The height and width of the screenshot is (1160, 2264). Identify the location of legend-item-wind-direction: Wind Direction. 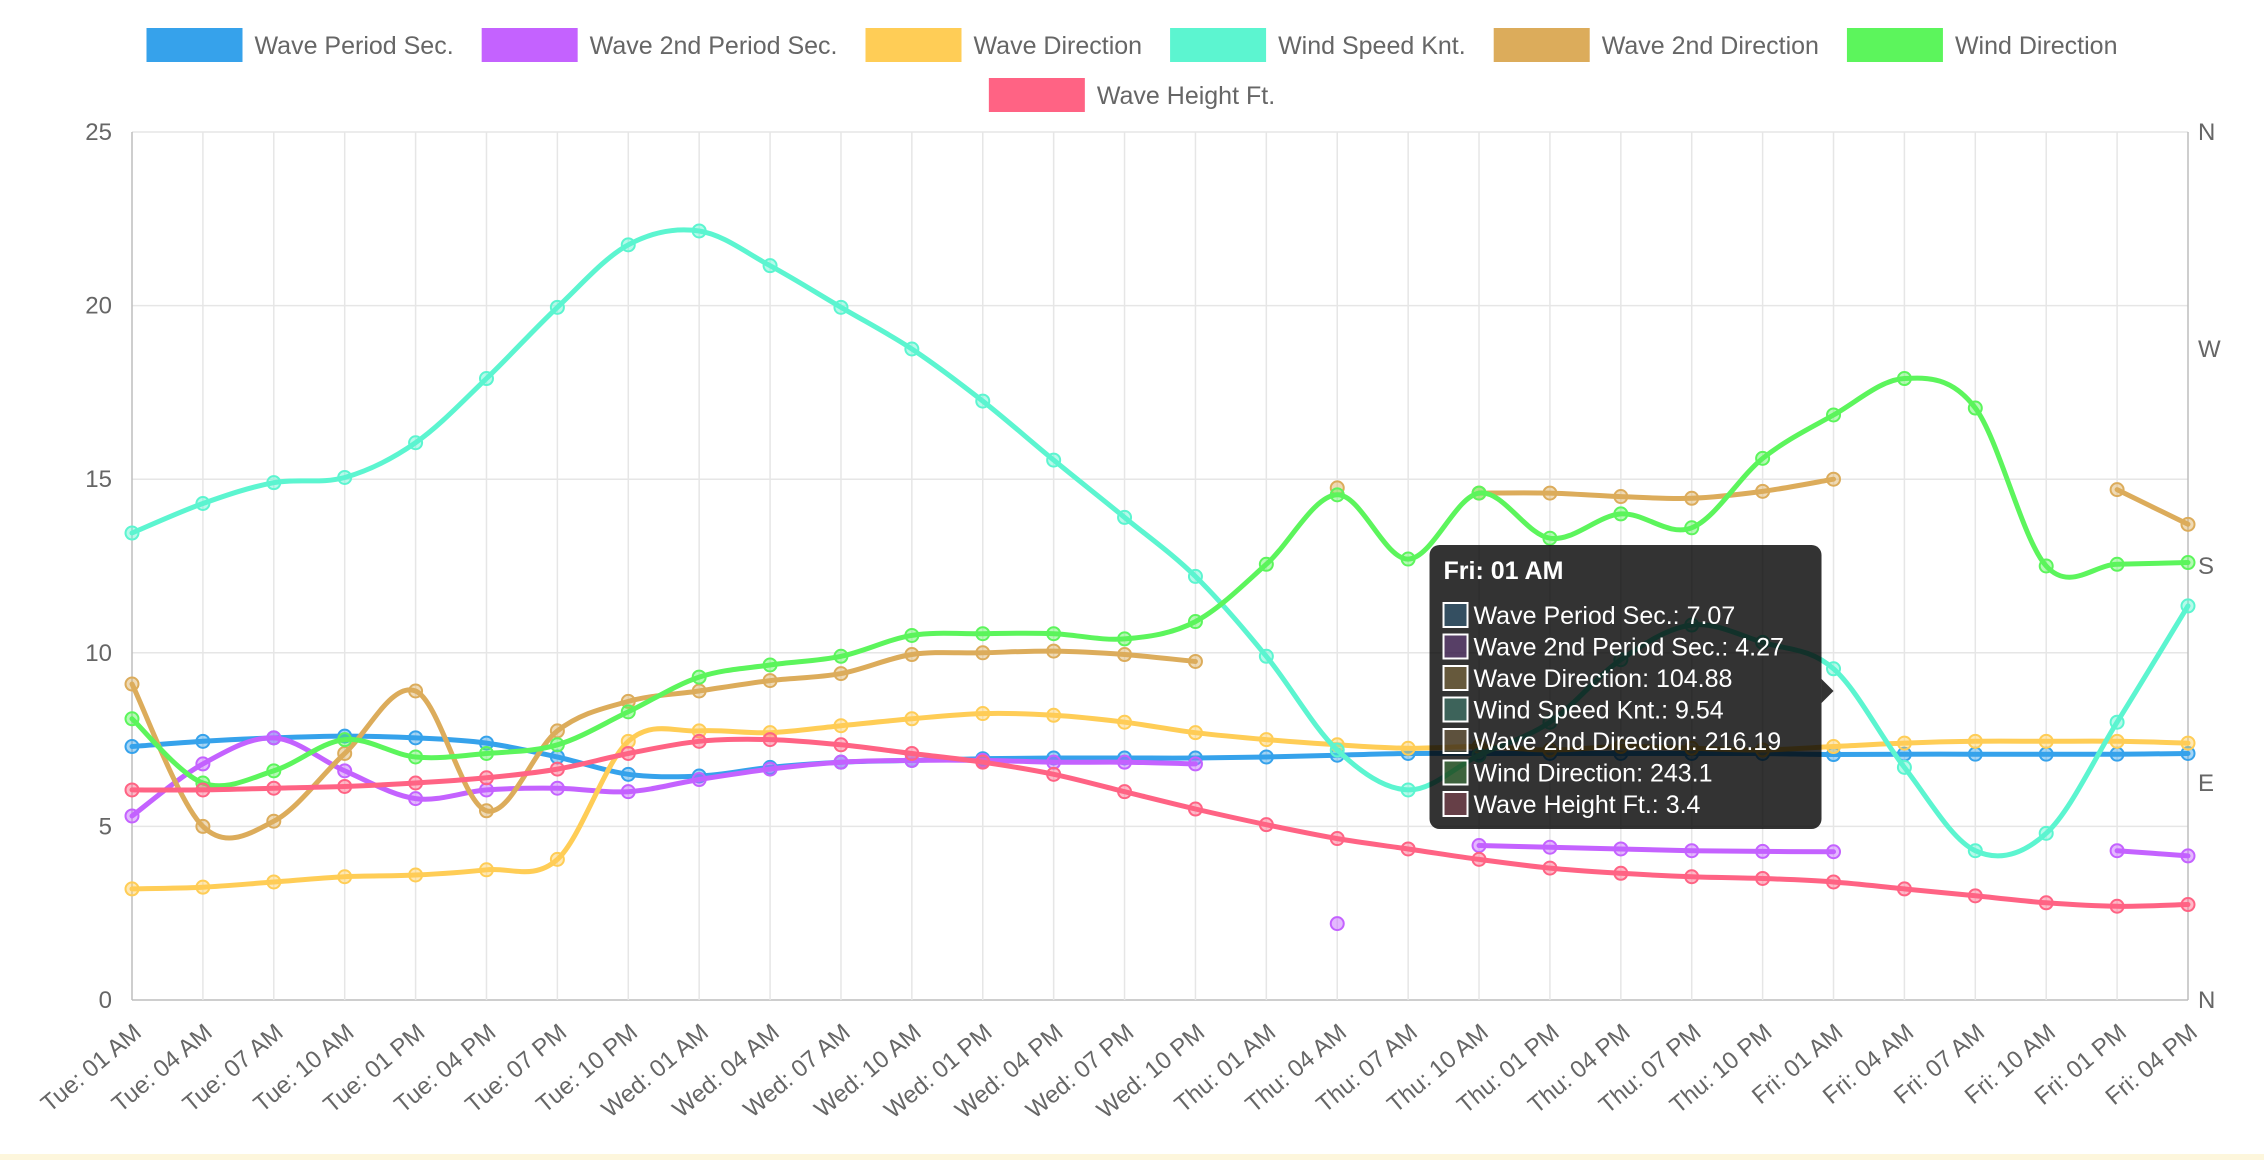
(1982, 45).